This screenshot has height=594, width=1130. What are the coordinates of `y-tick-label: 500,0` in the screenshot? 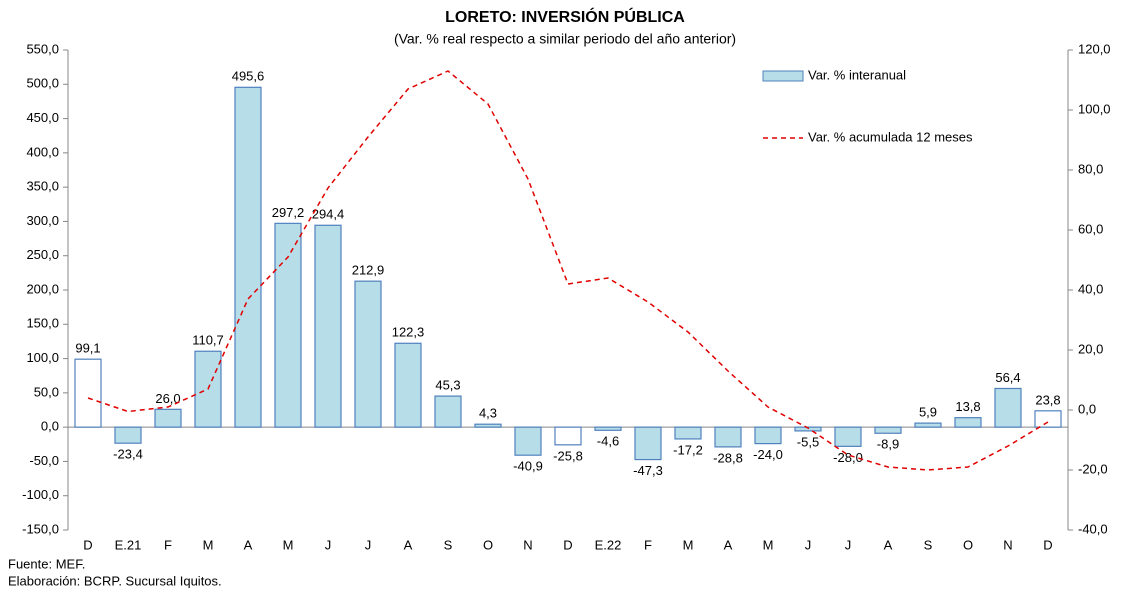 It's located at (42, 83).